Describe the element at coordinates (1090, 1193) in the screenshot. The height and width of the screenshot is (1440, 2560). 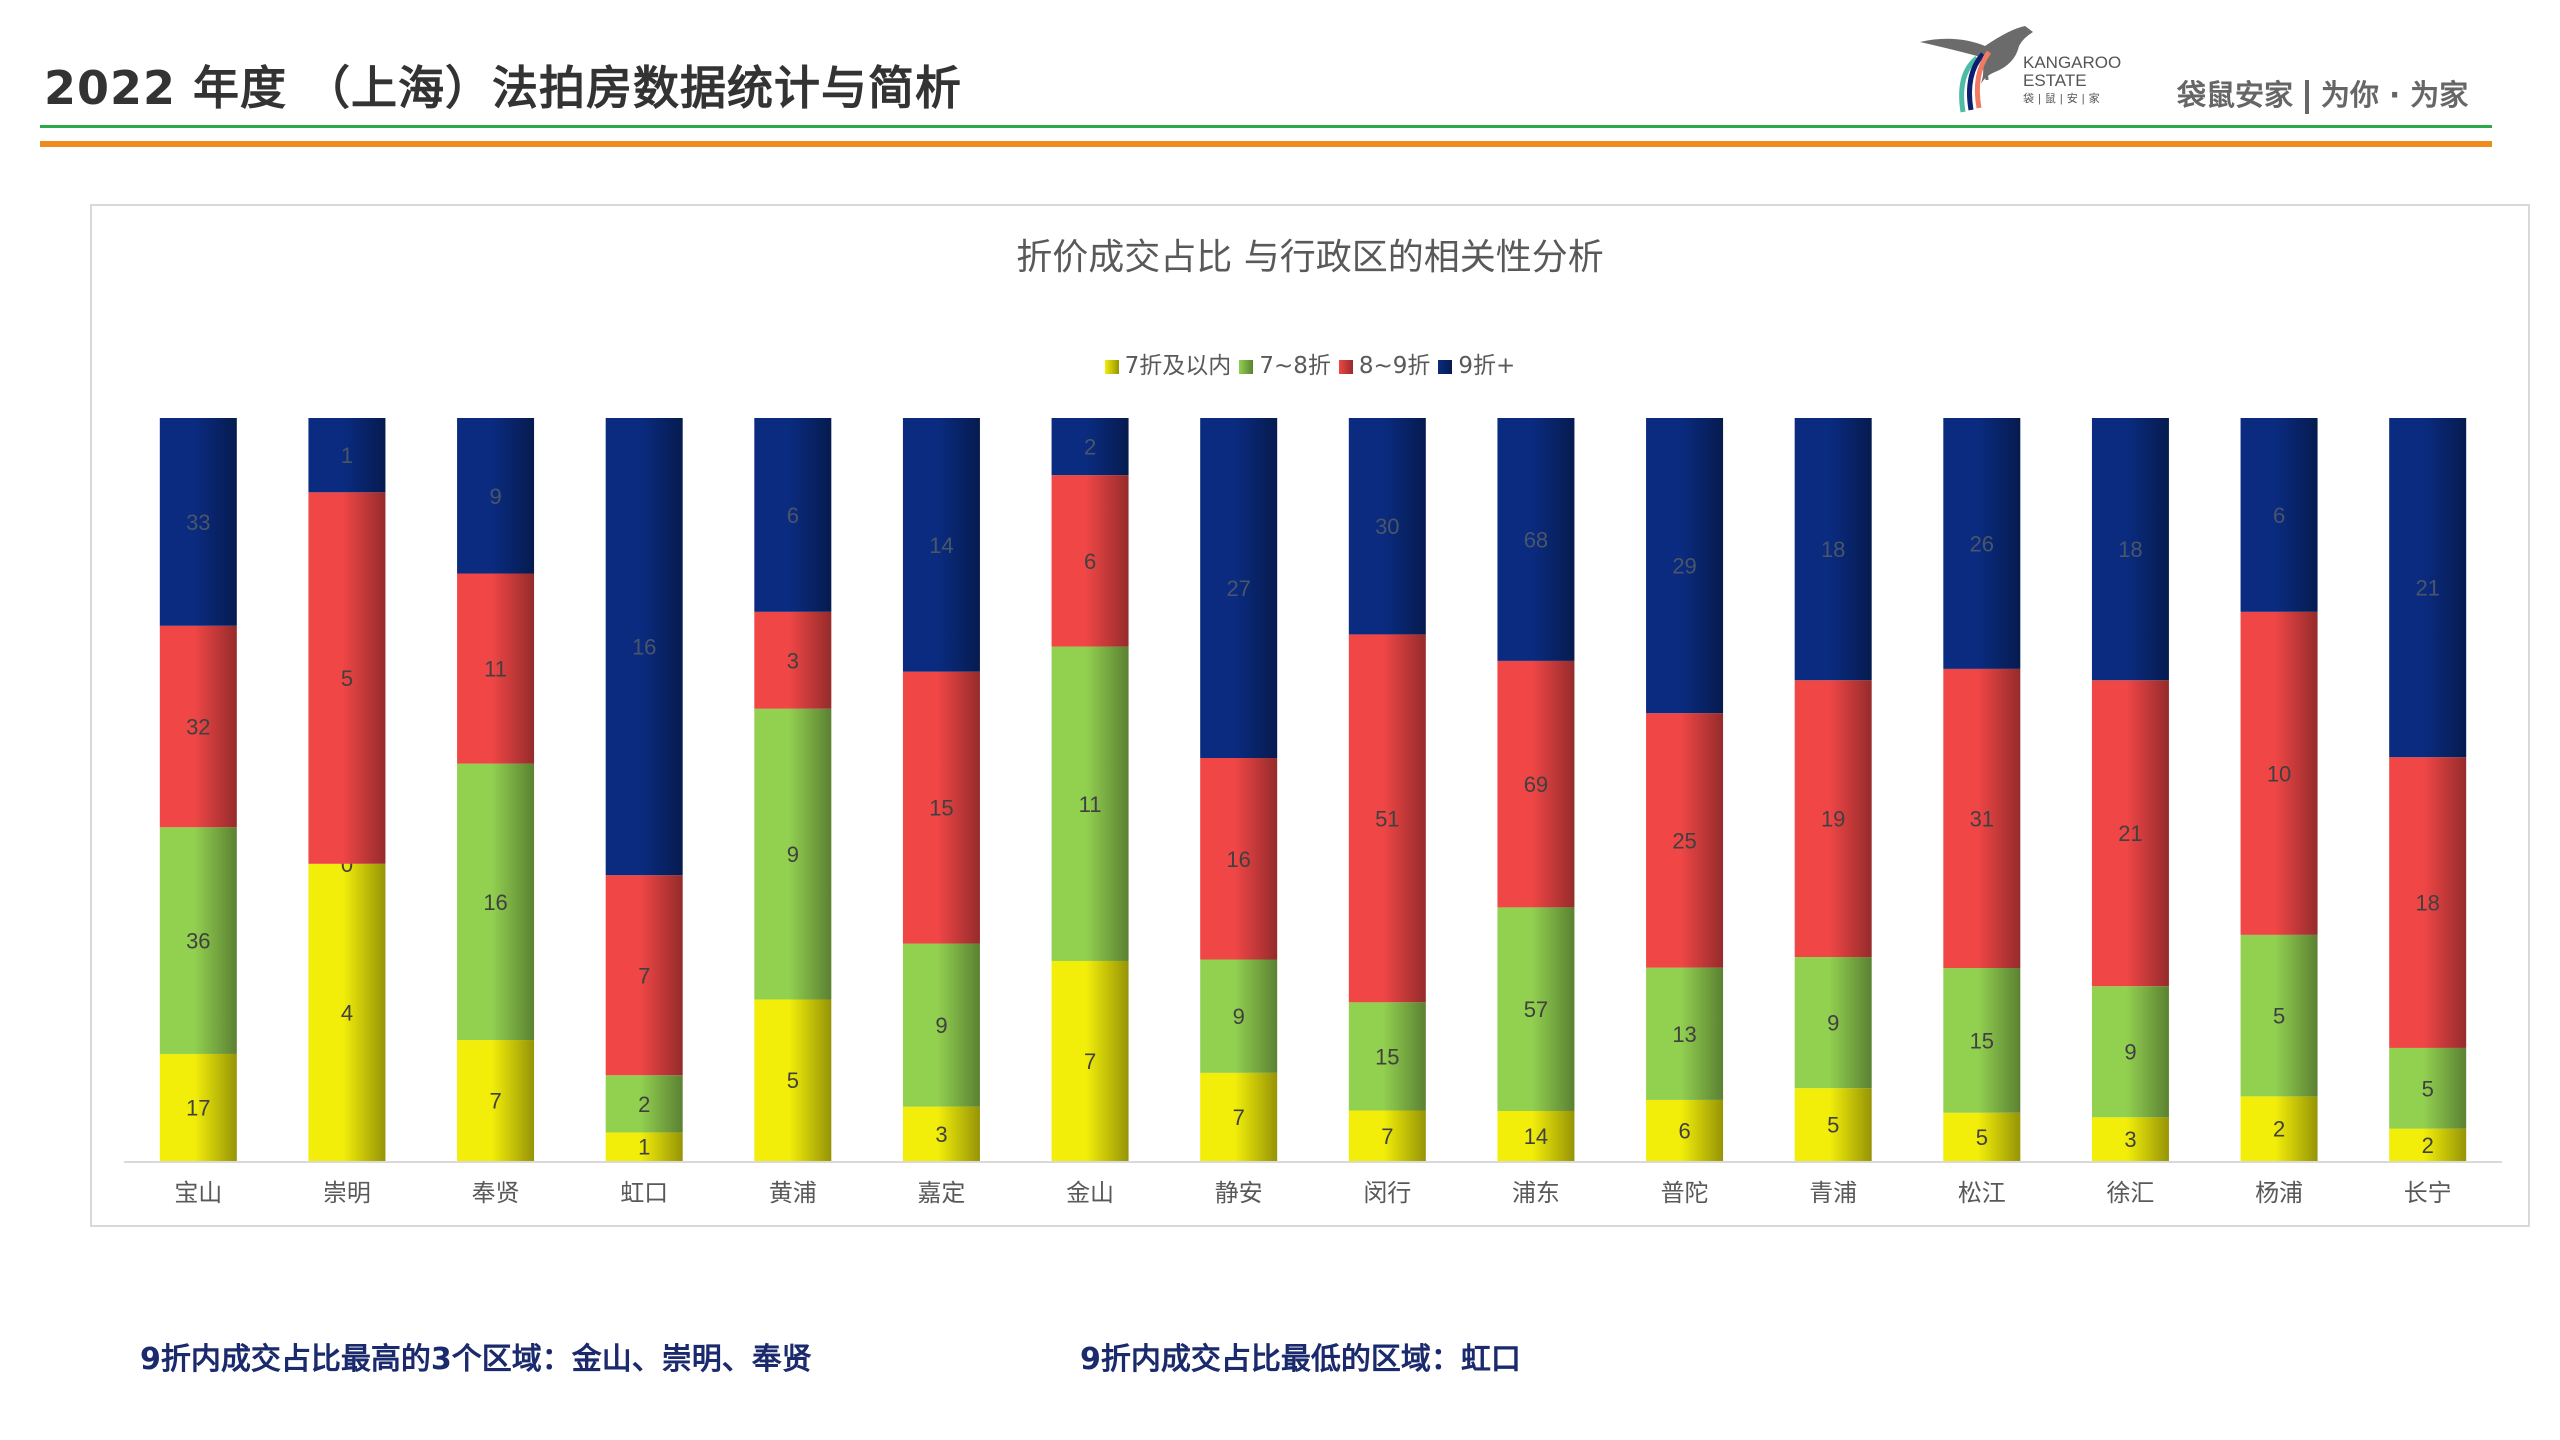
I see `x-tick-label: 金山` at that location.